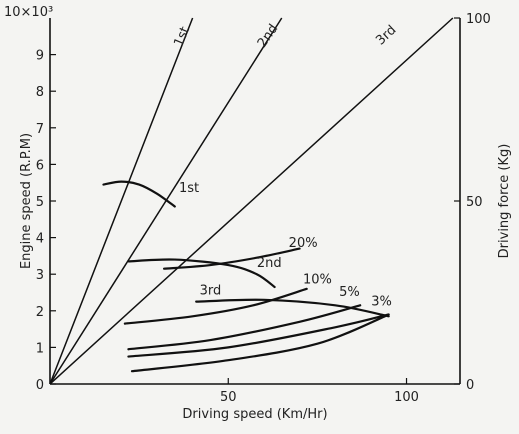 This screenshot has width=519, height=434. I want to click on annotation-3: 1st, so click(189, 188).